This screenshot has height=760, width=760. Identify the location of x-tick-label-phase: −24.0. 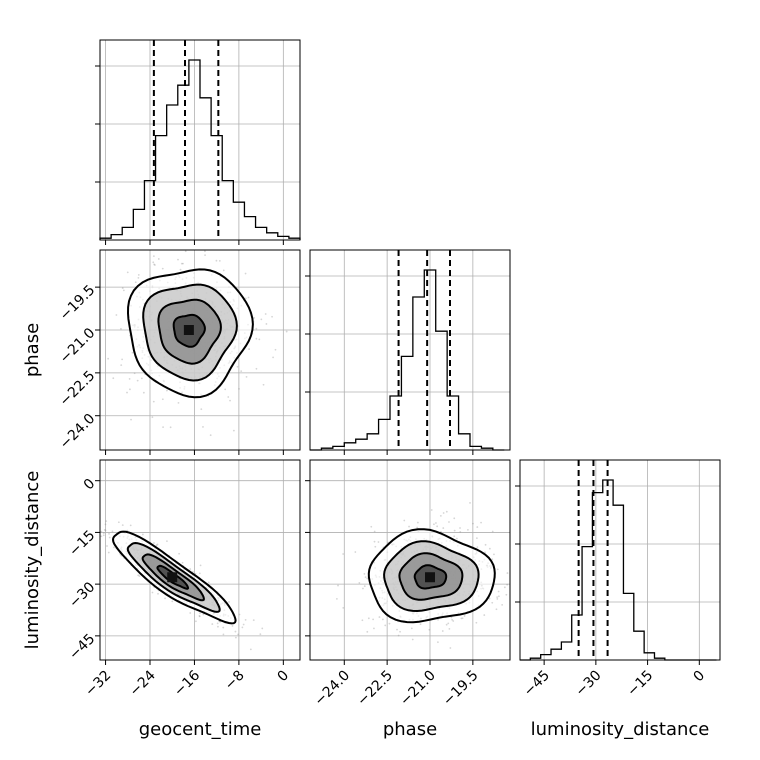
(332, 689).